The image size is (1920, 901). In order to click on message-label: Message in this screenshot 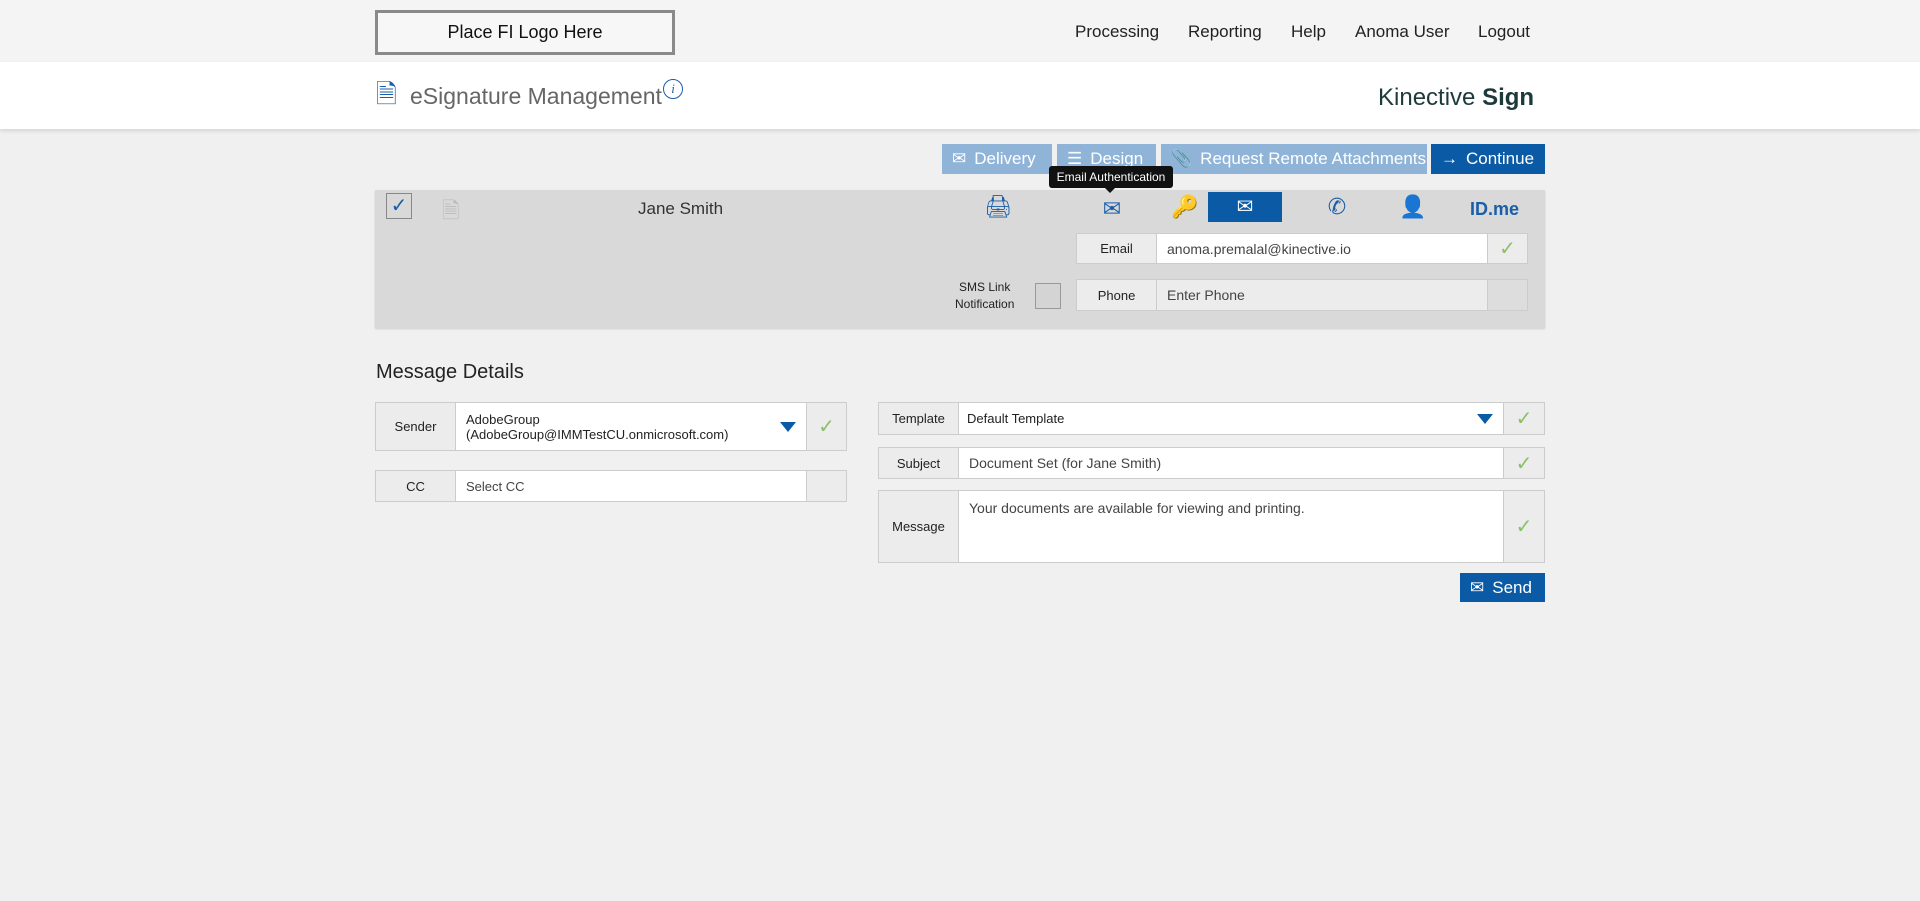, I will do `click(919, 526)`.